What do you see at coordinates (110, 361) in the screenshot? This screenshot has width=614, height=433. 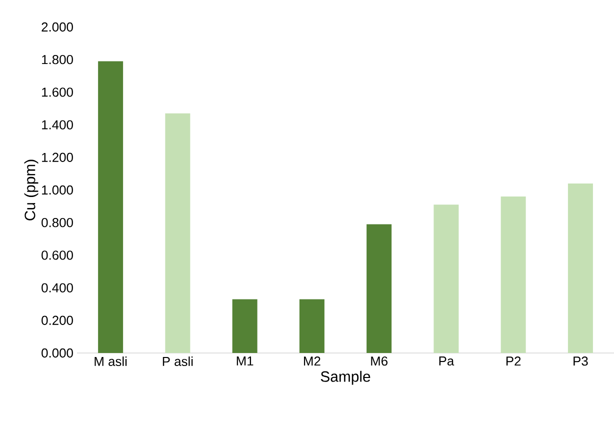 I see `x-tick-label: M asli` at bounding box center [110, 361].